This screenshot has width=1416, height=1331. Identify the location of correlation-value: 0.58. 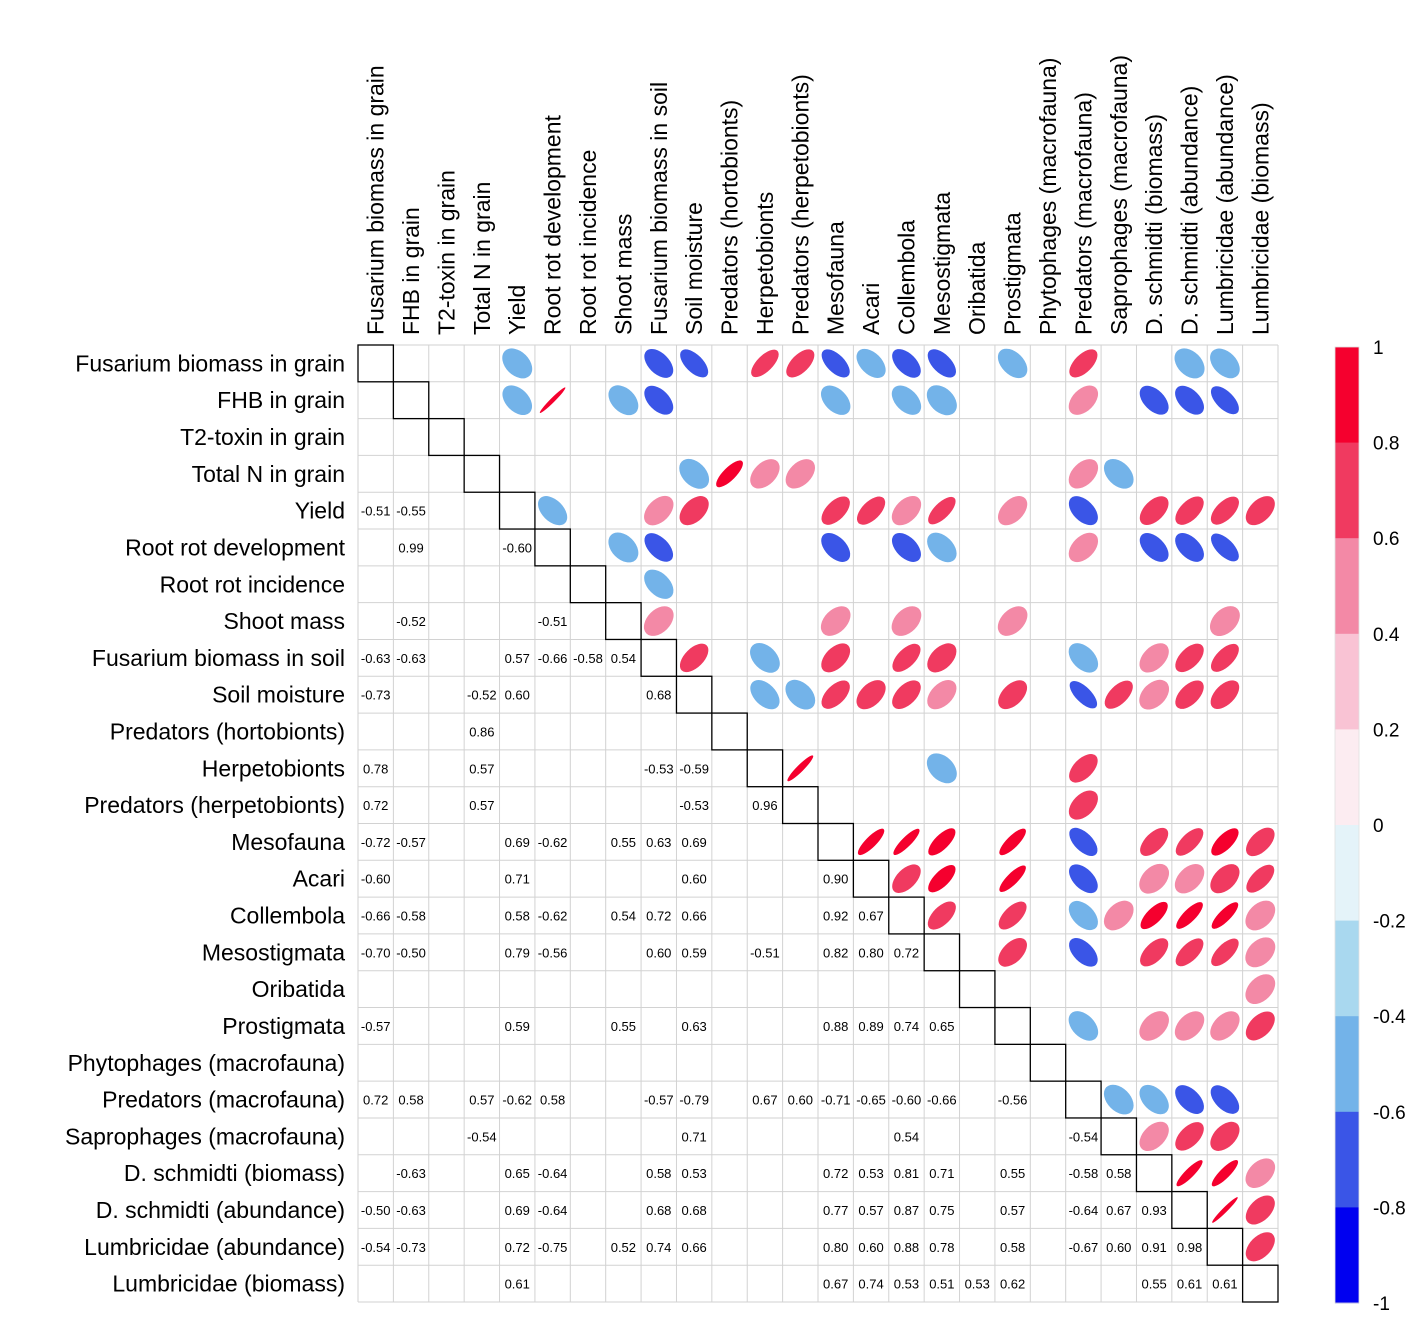
(517, 916).